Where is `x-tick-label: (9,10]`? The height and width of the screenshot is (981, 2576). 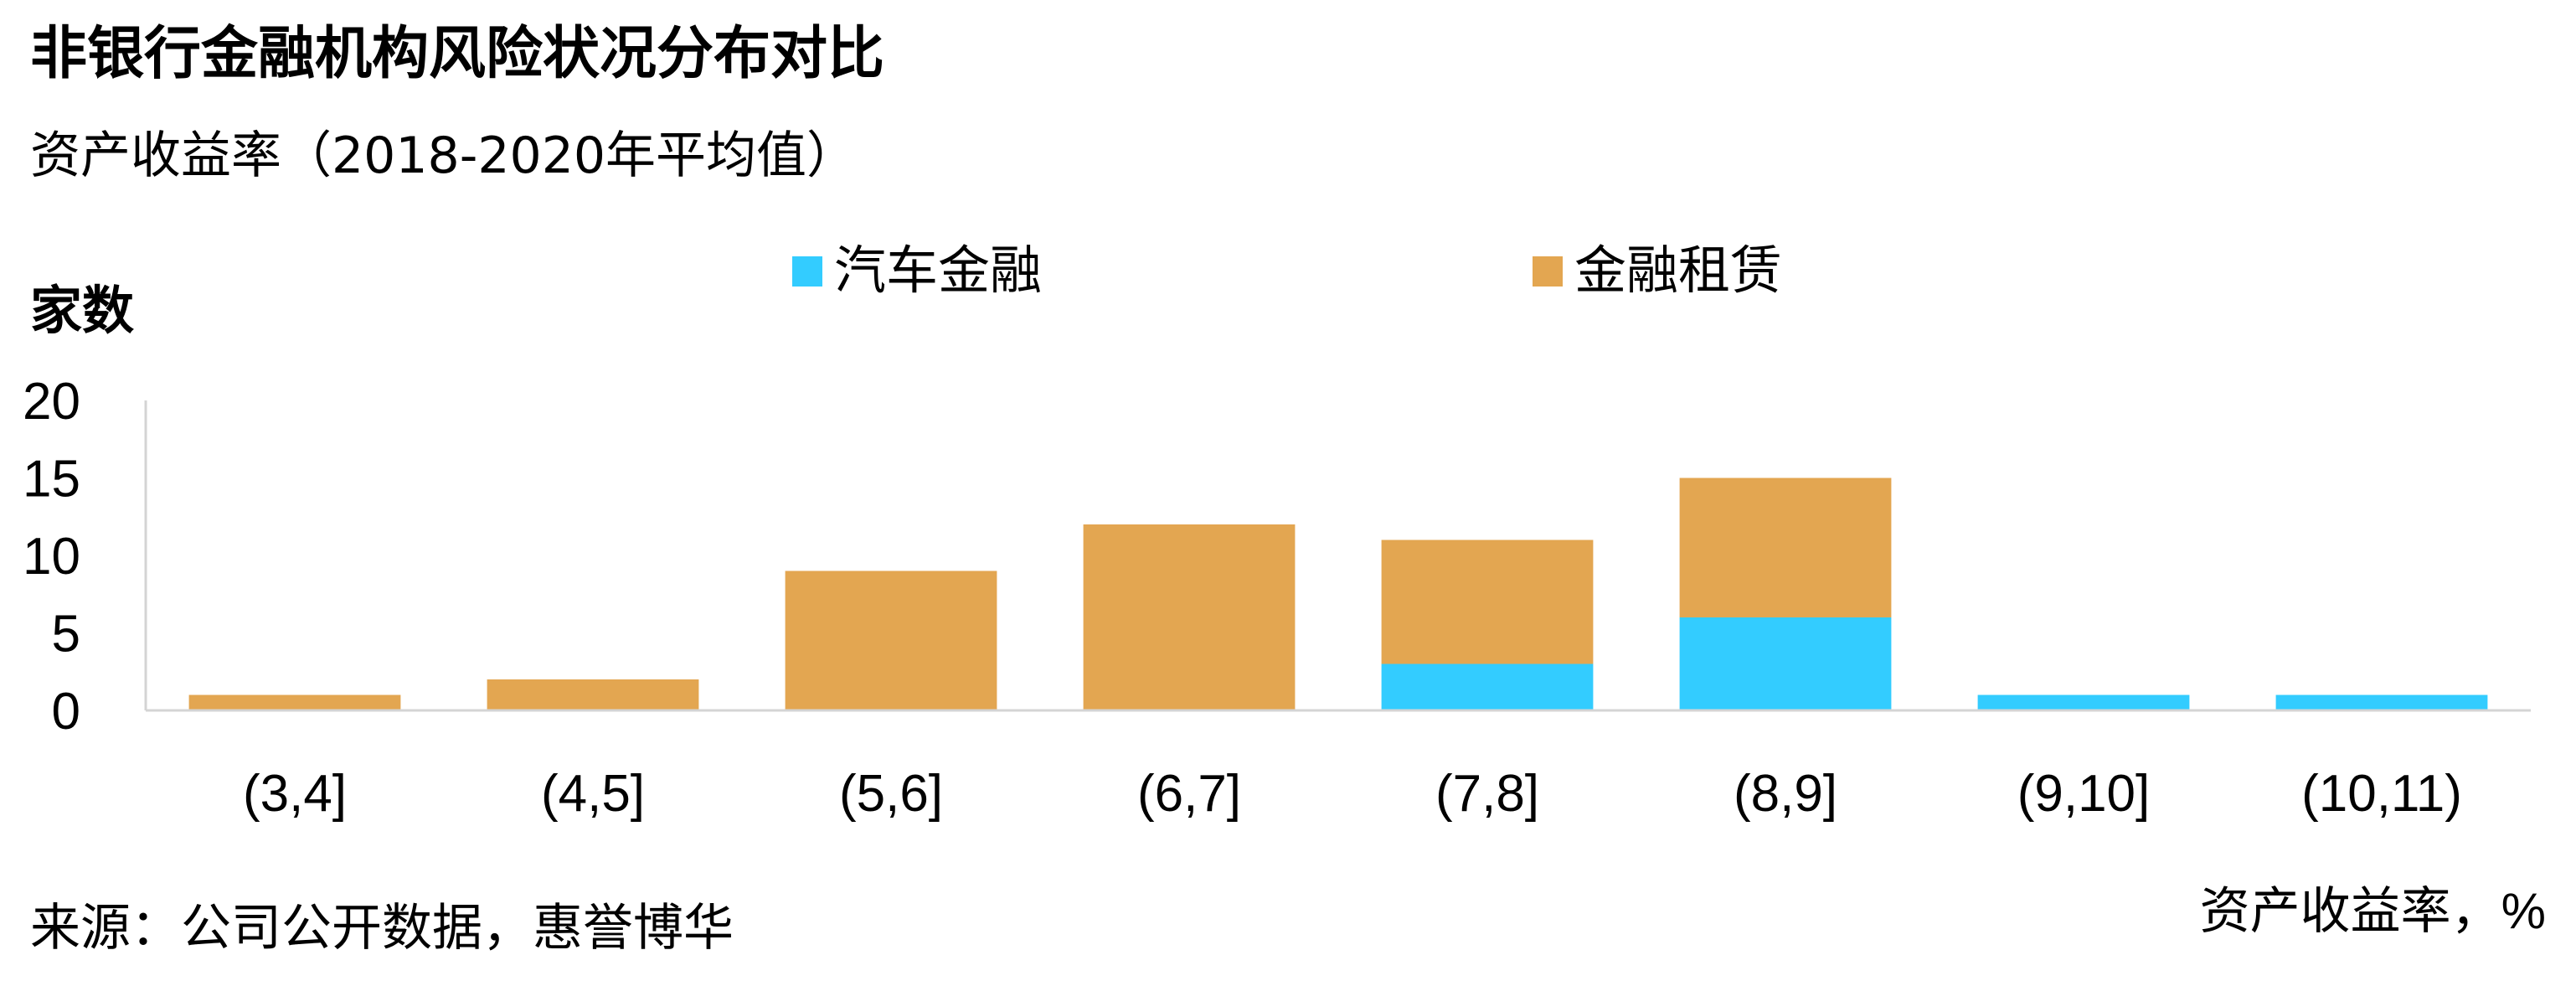 x-tick-label: (9,10] is located at coordinates (2084, 794).